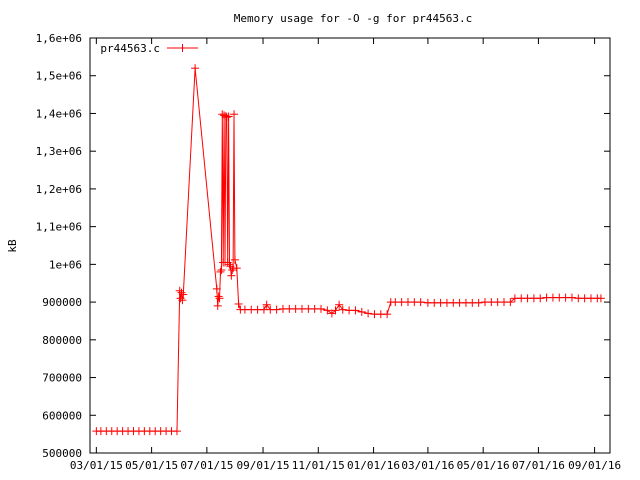  What do you see at coordinates (130, 48) in the screenshot?
I see `legend-label: pr44563.c` at bounding box center [130, 48].